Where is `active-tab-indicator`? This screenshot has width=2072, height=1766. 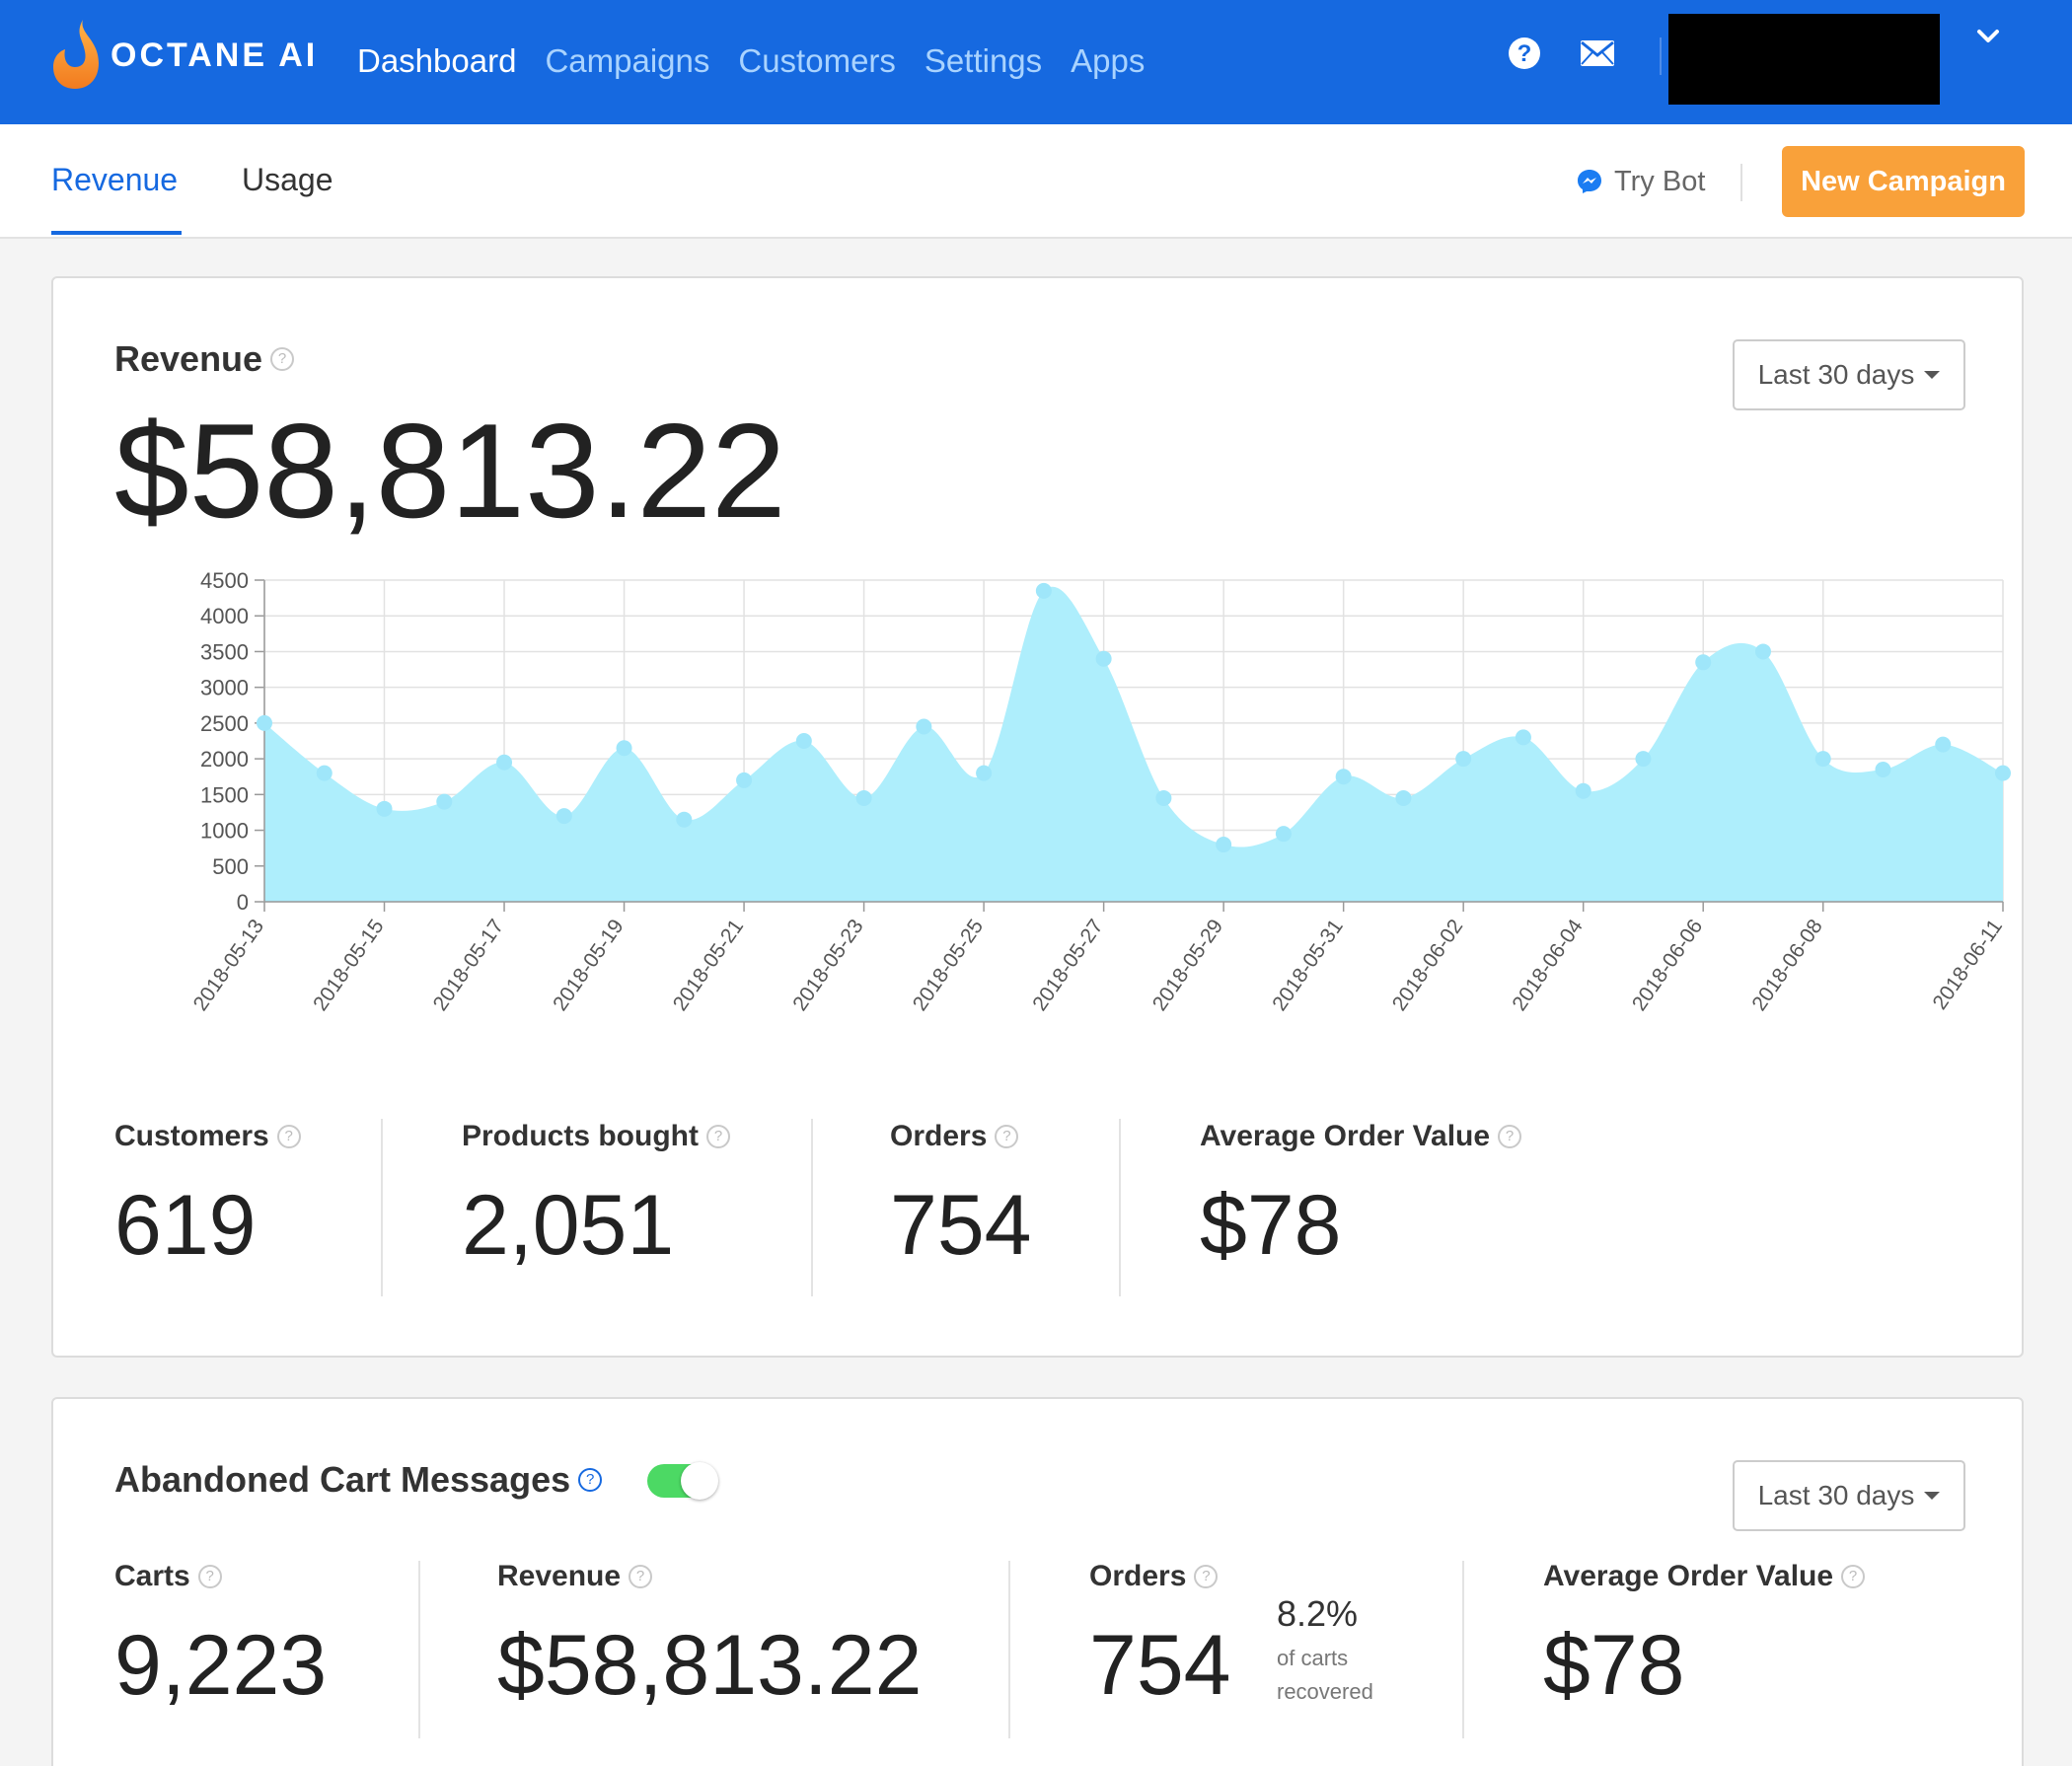
active-tab-indicator is located at coordinates (117, 233).